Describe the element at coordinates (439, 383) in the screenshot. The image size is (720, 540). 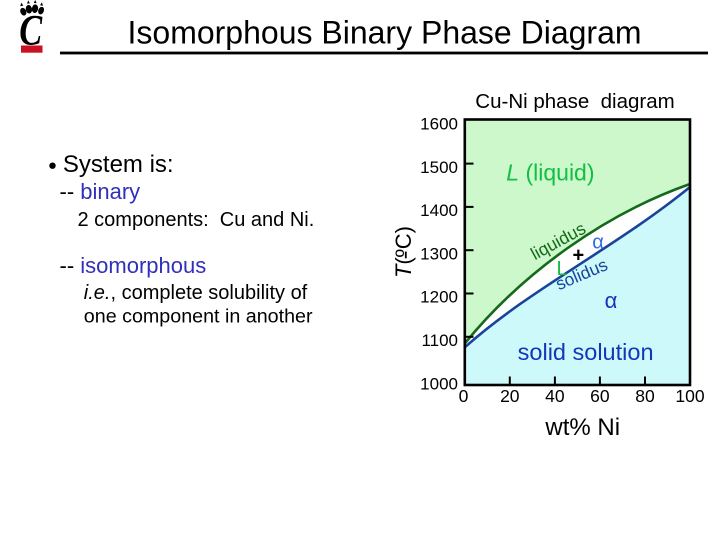
I see `svg-text: 1000` at that location.